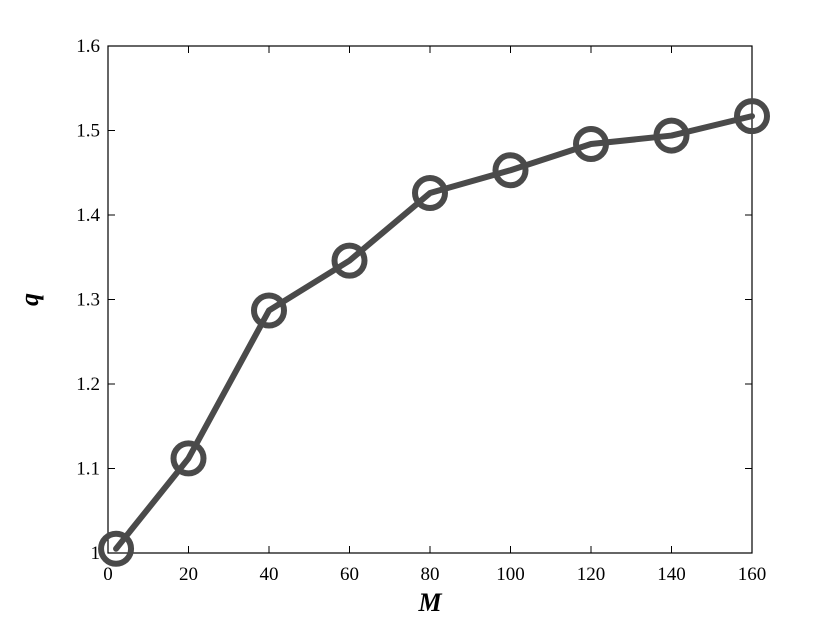 This screenshot has width=830, height=628. I want to click on x-tick-label: 20, so click(188, 574).